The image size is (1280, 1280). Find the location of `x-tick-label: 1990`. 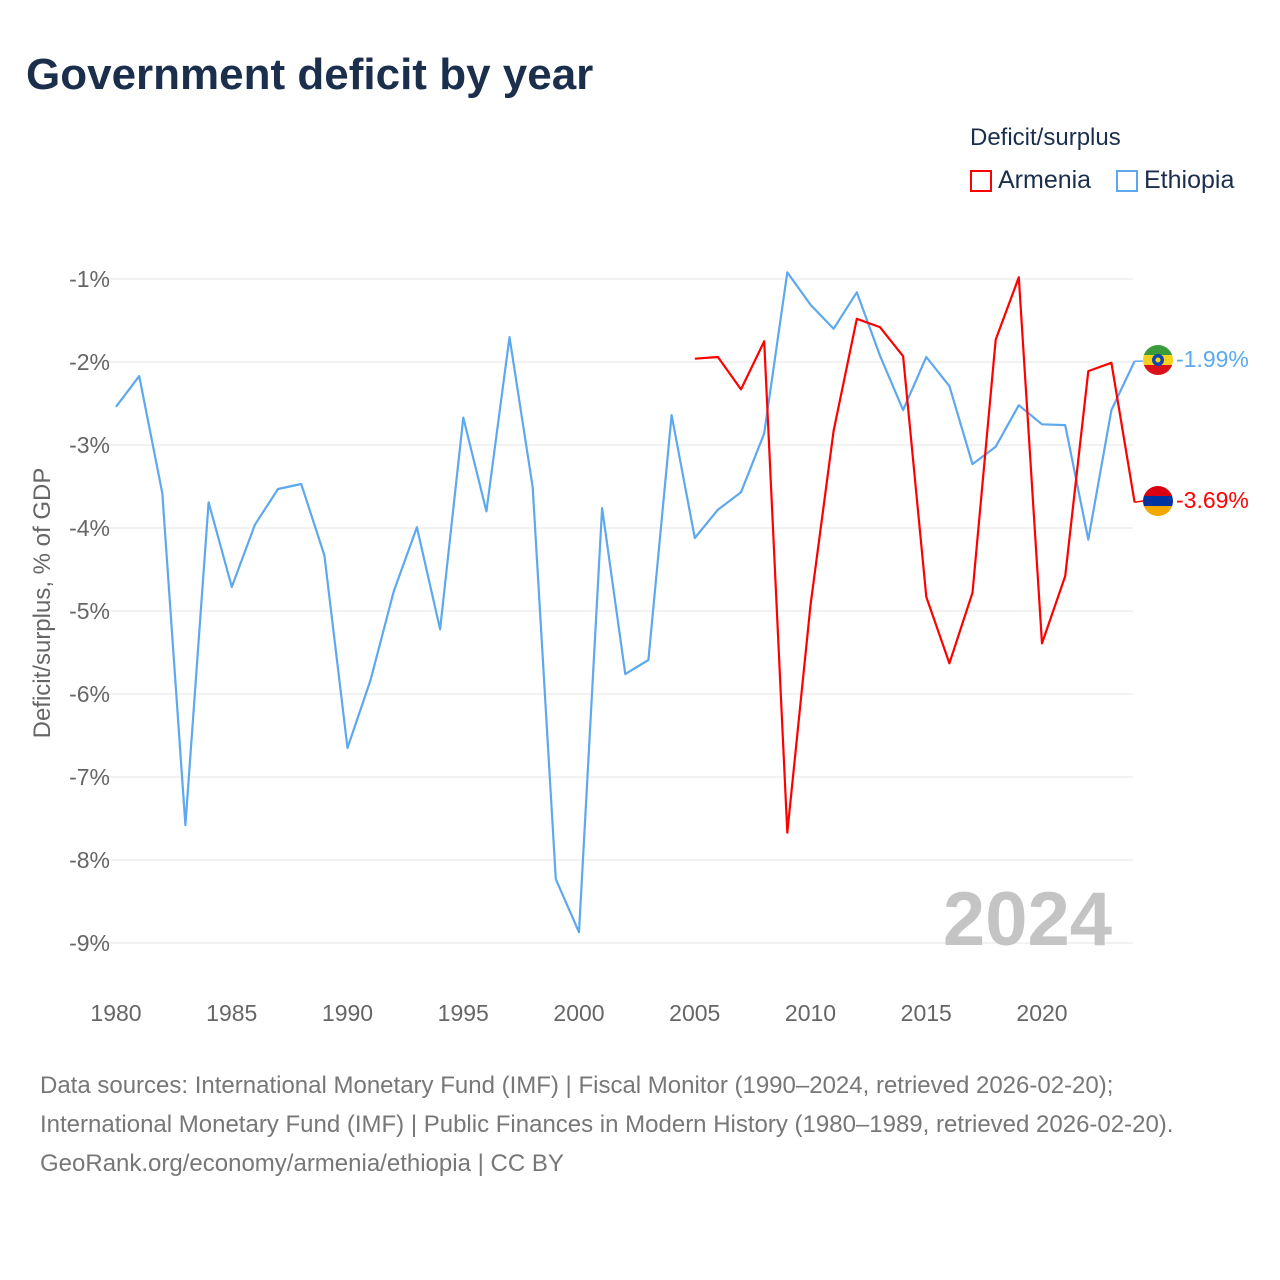

x-tick-label: 1990 is located at coordinates (347, 1013).